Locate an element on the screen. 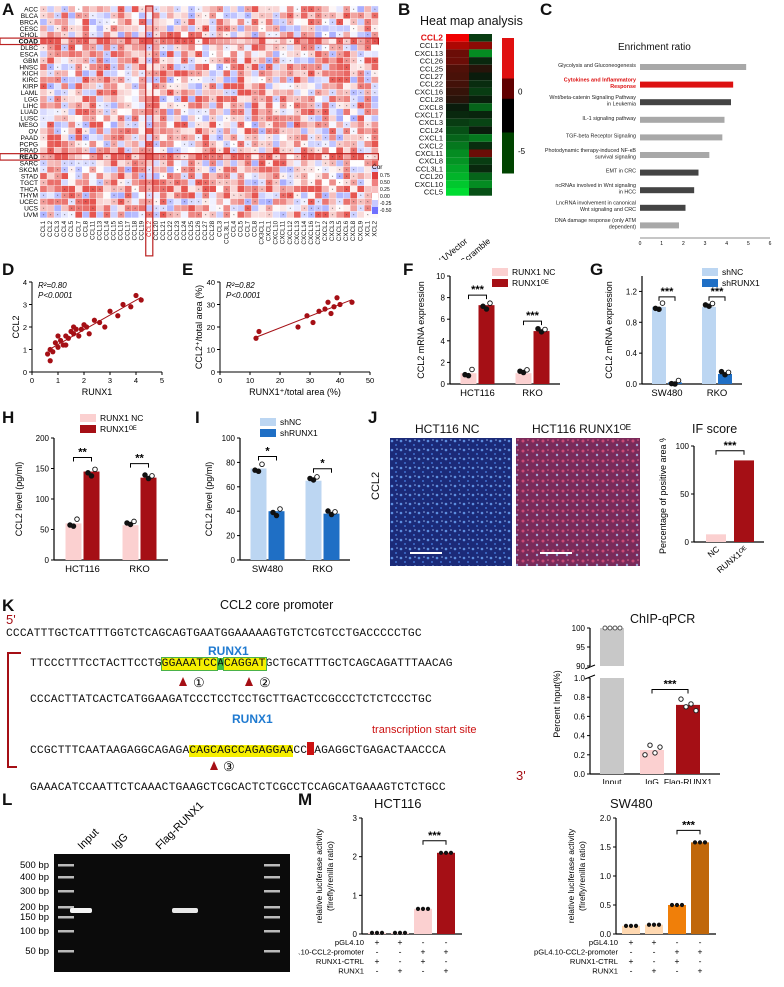 The height and width of the screenshot is (987, 784). a-legend-title: Cor is located at coordinates (377, 167).